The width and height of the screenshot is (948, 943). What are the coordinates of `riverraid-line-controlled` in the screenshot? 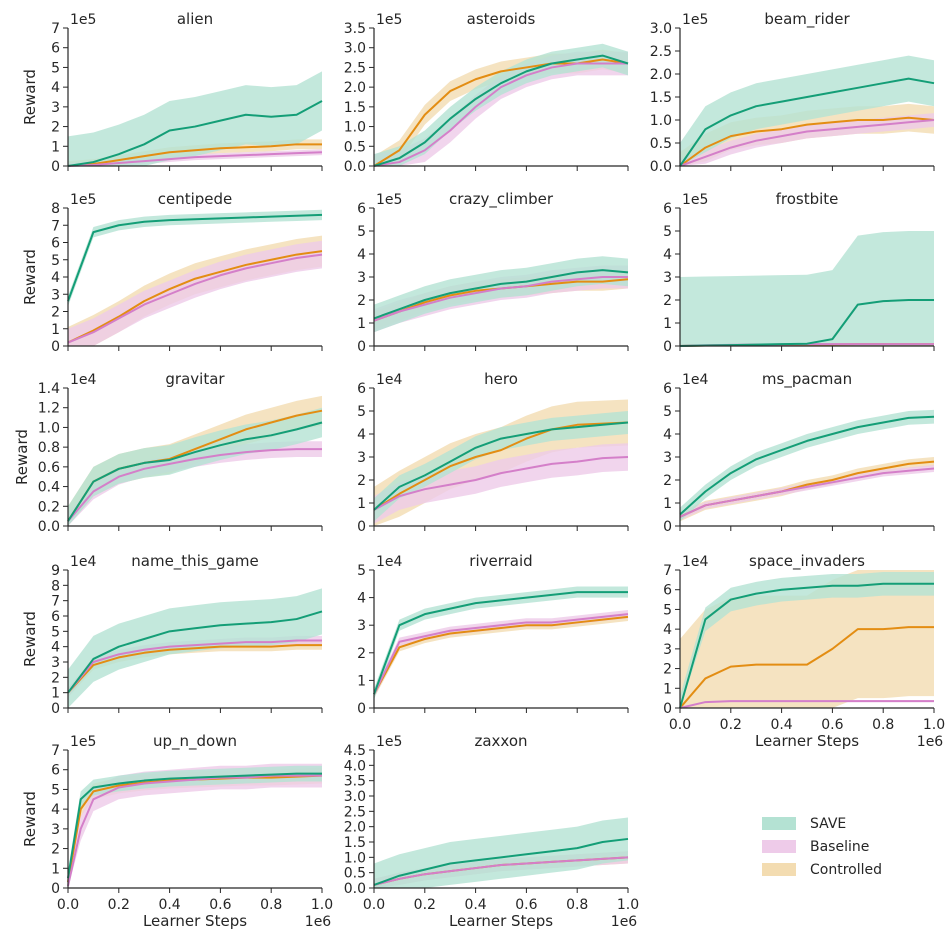 It's located at (501, 655).